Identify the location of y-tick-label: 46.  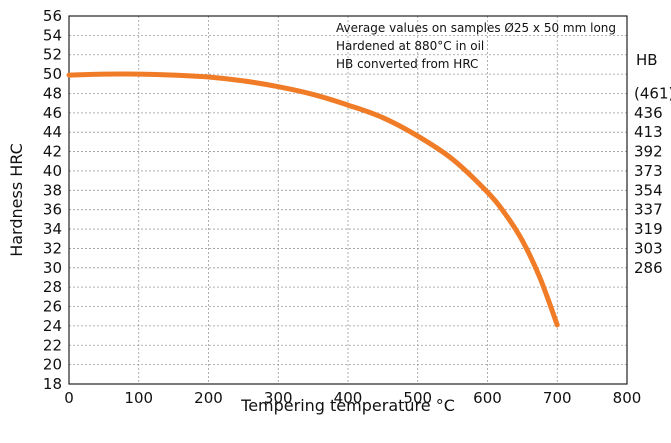
(52, 113).